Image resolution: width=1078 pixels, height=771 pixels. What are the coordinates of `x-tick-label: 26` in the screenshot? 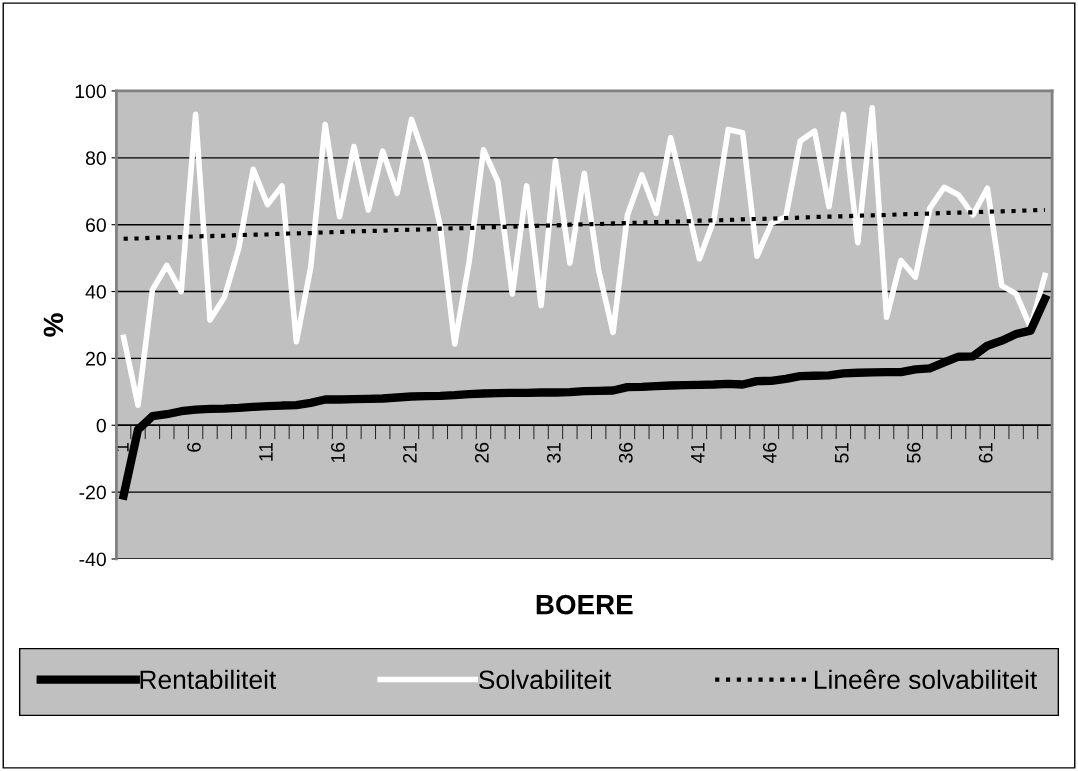 It's located at (481, 452).